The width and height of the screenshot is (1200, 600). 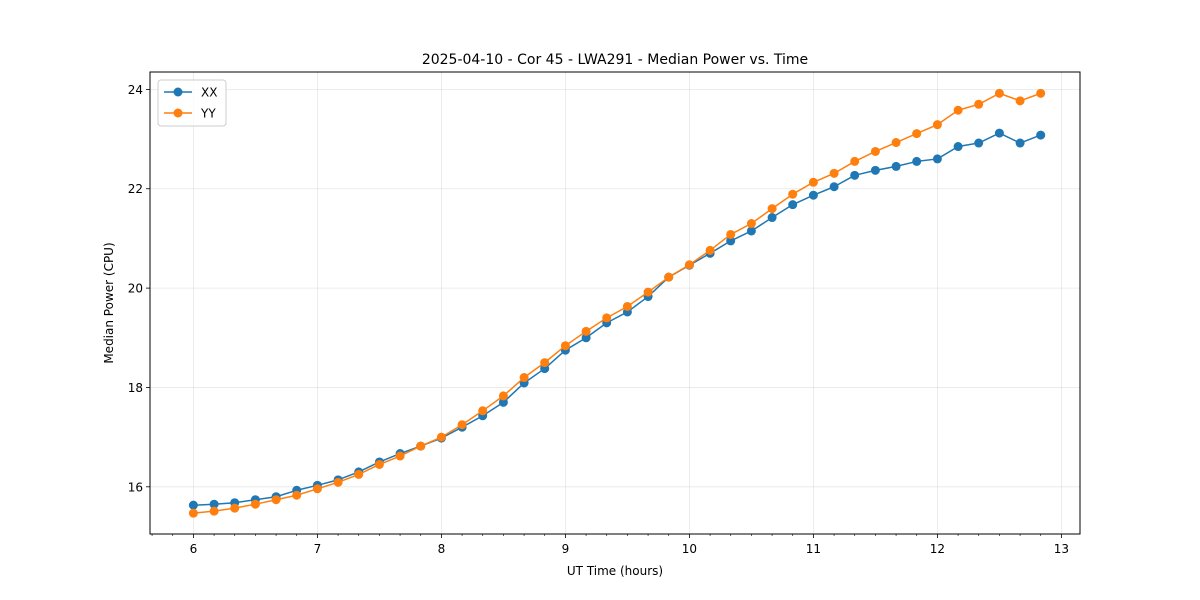 I want to click on legend: XX YY, so click(x=192, y=103).